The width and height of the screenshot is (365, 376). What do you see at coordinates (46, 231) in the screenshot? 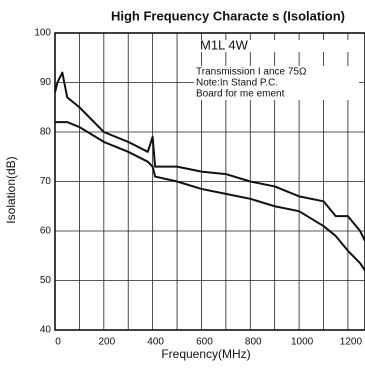
I see `y-tick-label: 60` at bounding box center [46, 231].